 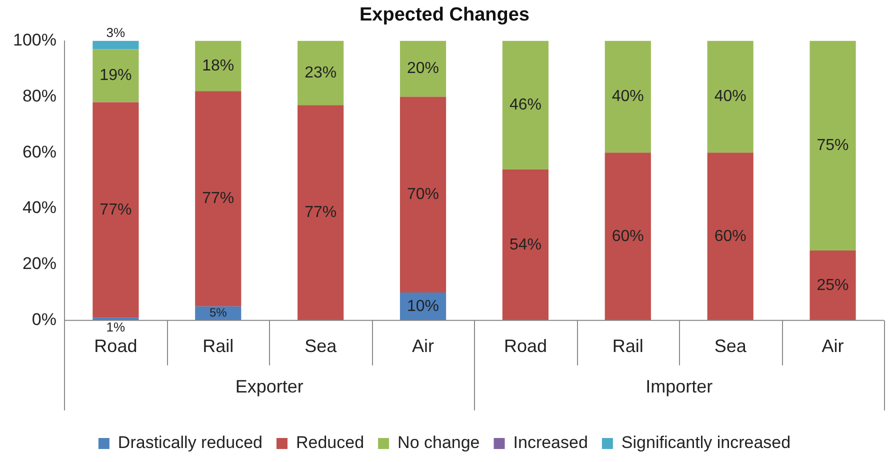 I want to click on legend-label: Reduced, so click(x=330, y=442).